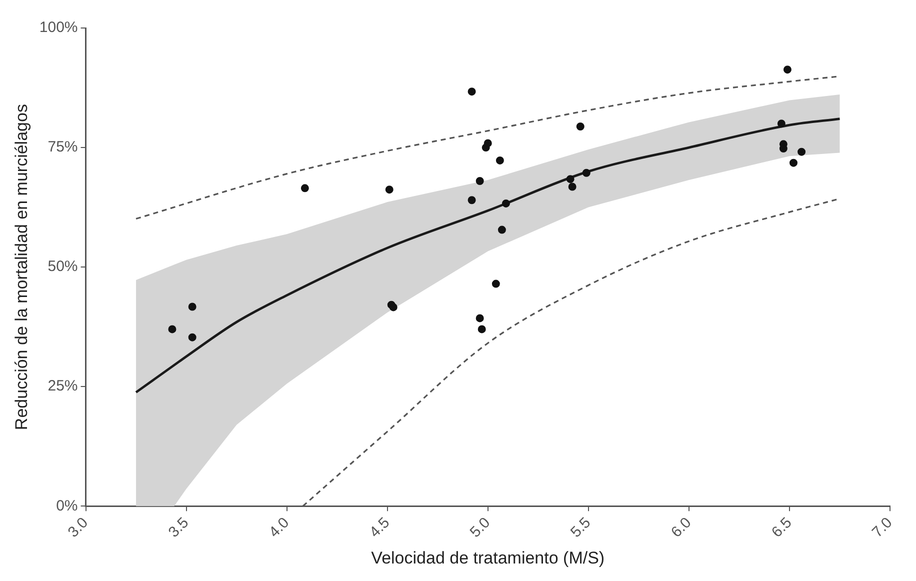 The width and height of the screenshot is (916, 581). What do you see at coordinates (380, 527) in the screenshot?
I see `x-tick-label: 4.5` at bounding box center [380, 527].